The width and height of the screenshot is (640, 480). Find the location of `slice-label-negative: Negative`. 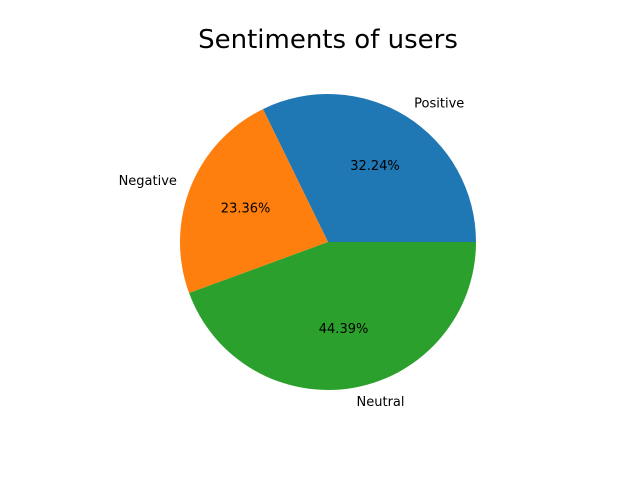

slice-label-negative: Negative is located at coordinates (148, 181).